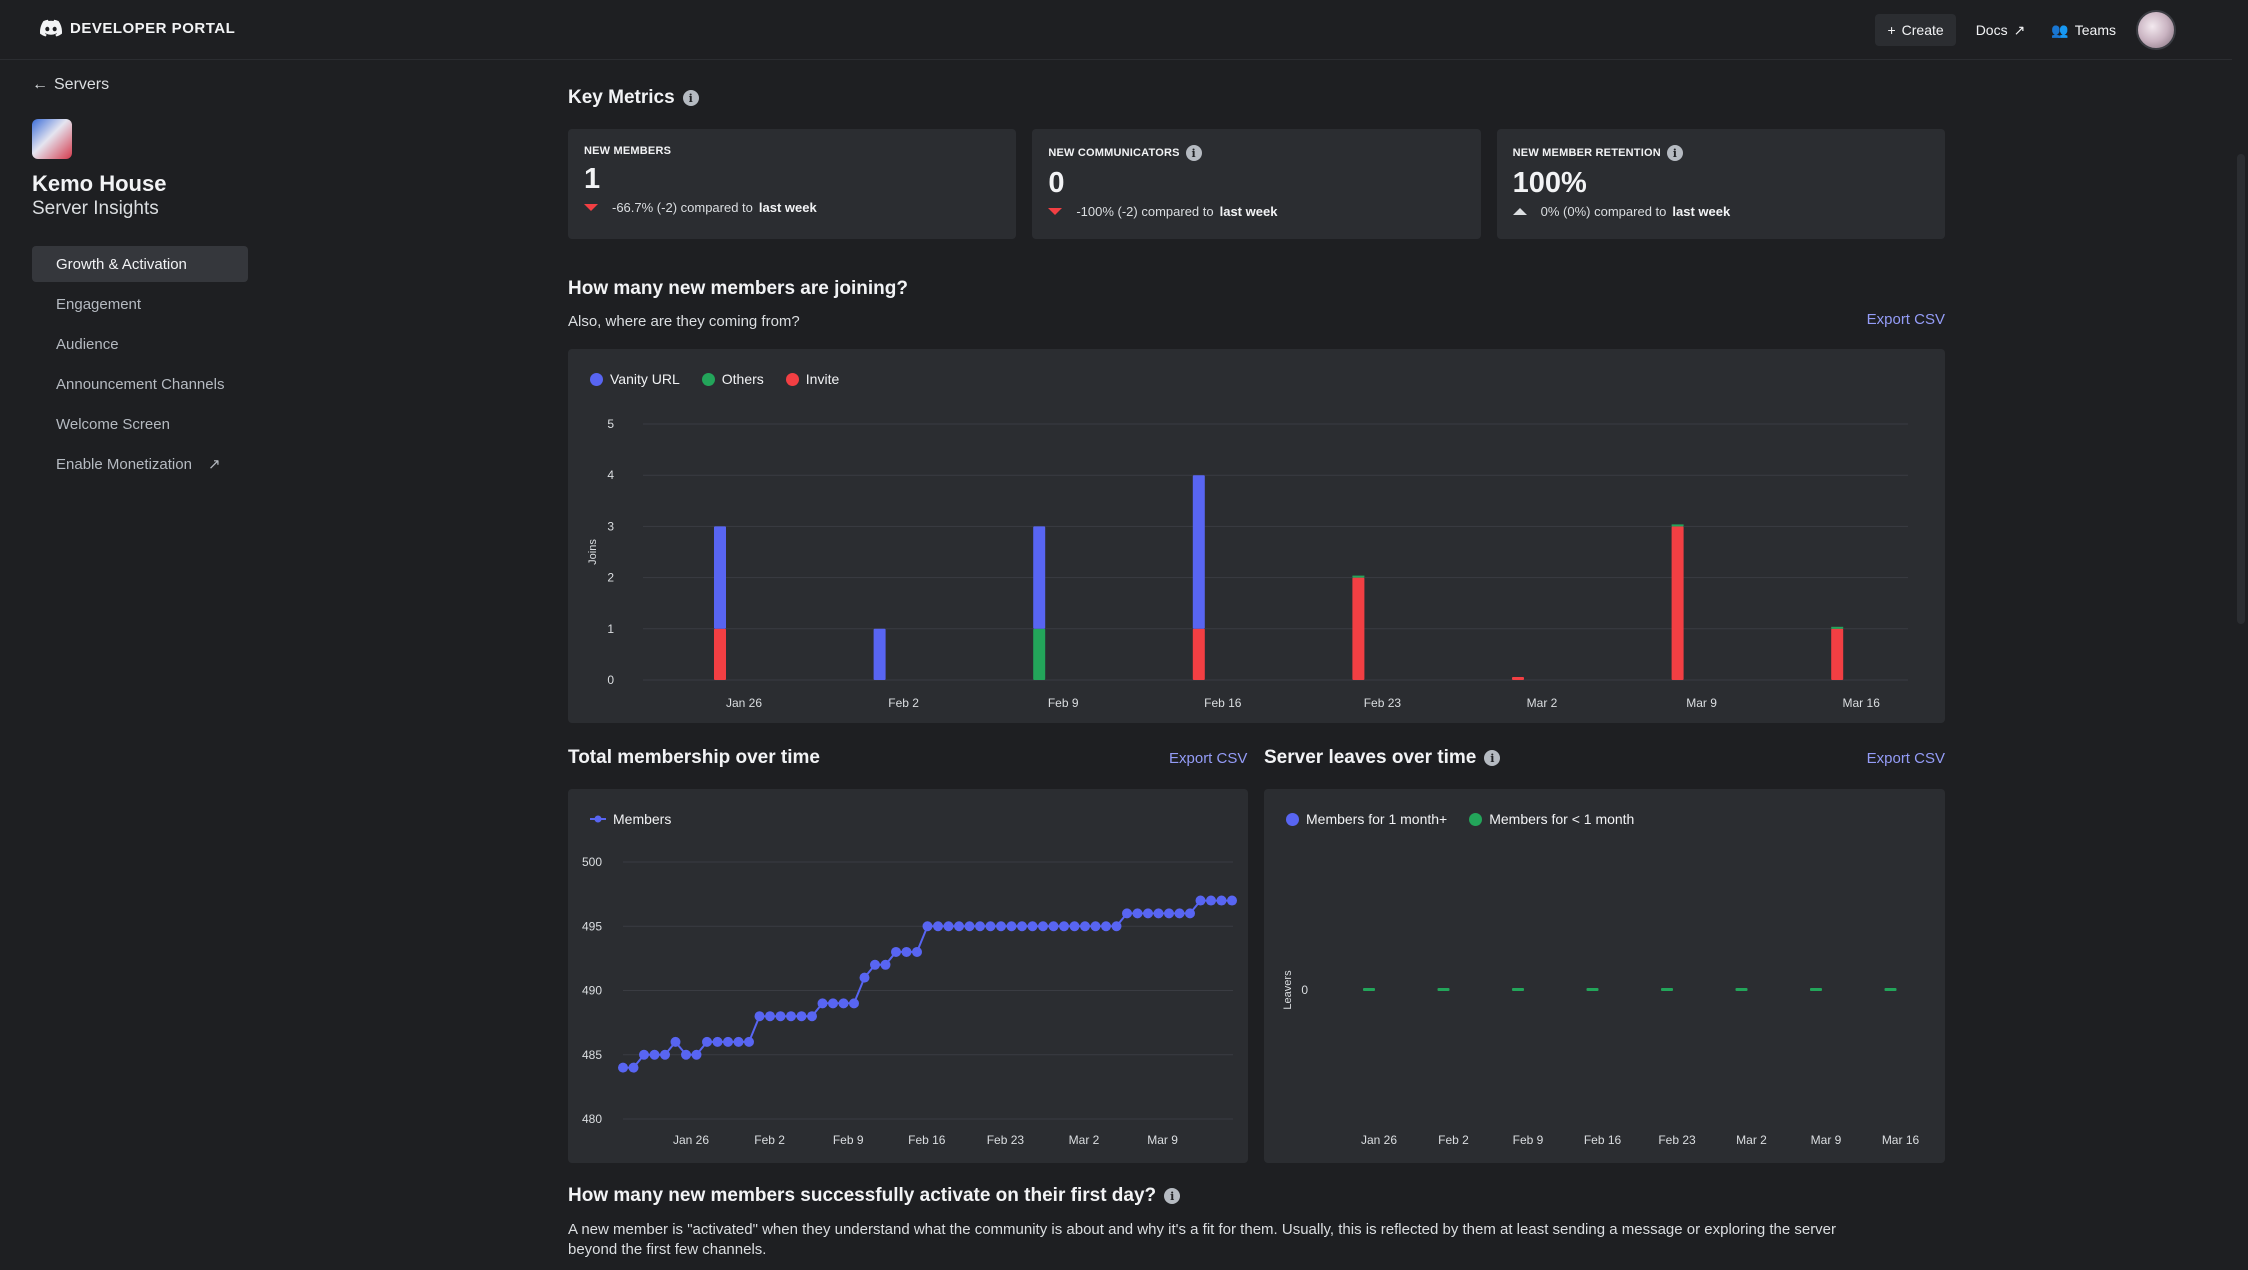 Image resolution: width=2248 pixels, height=1270 pixels. Describe the element at coordinates (124, 464) in the screenshot. I see `nav-label: Enable Monetization` at that location.